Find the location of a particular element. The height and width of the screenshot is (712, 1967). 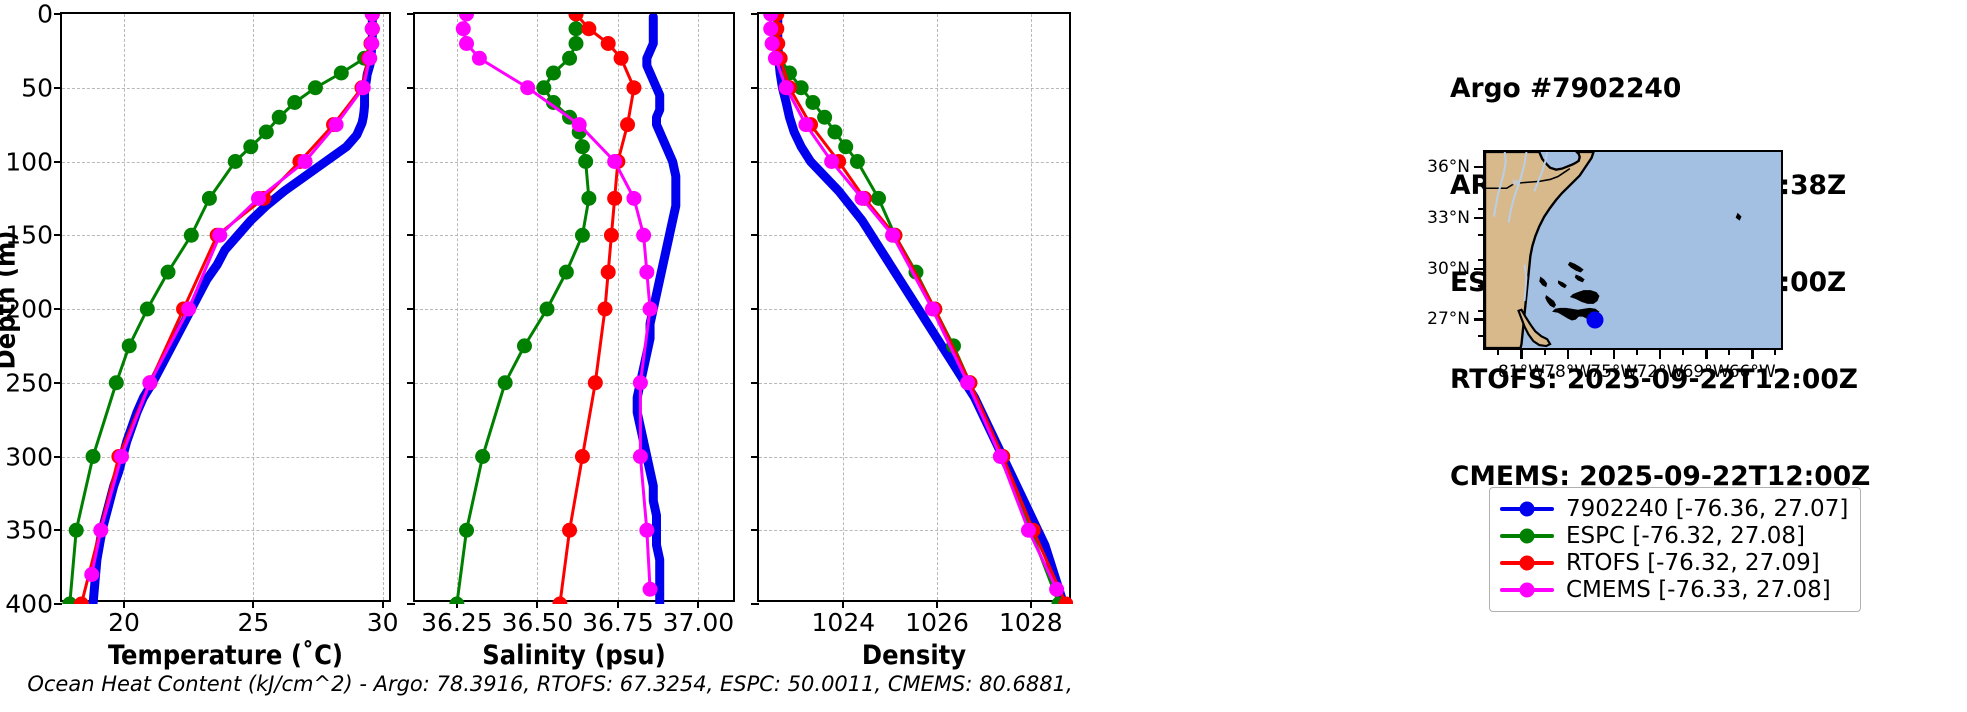

x-tick-label: 1024 is located at coordinates (843, 622).